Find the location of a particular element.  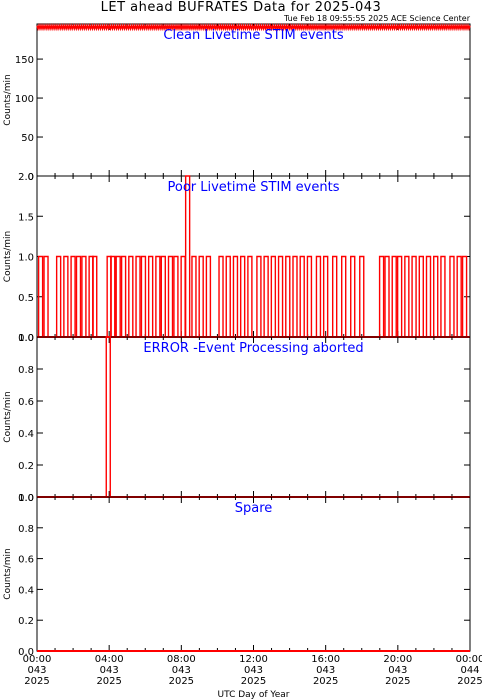

panel-title: Poor Livetime STIM events is located at coordinates (254, 187).